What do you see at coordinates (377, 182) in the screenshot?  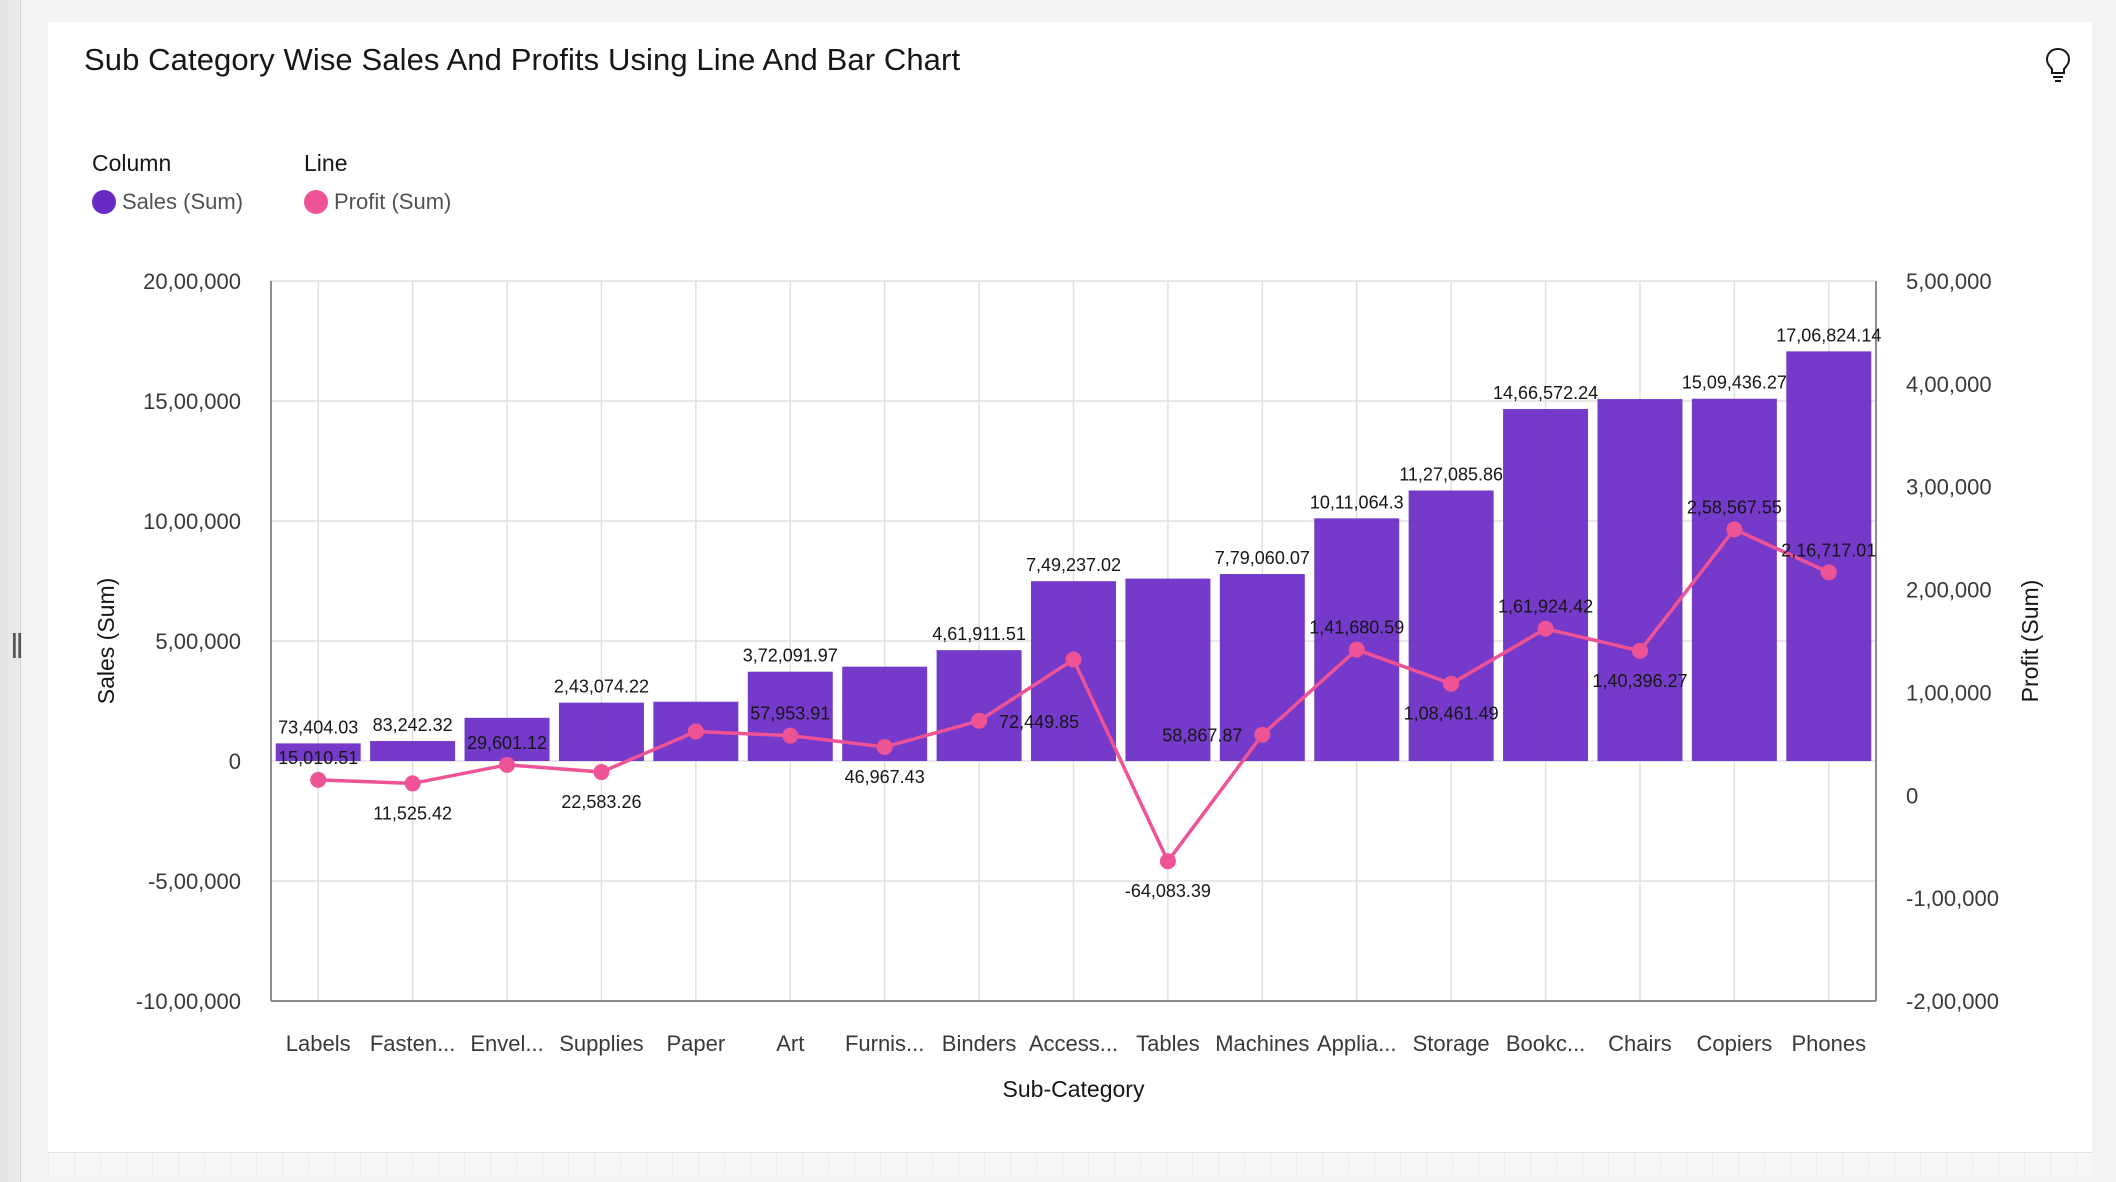 I see `legend-line-group: Line Profit (Sum)` at bounding box center [377, 182].